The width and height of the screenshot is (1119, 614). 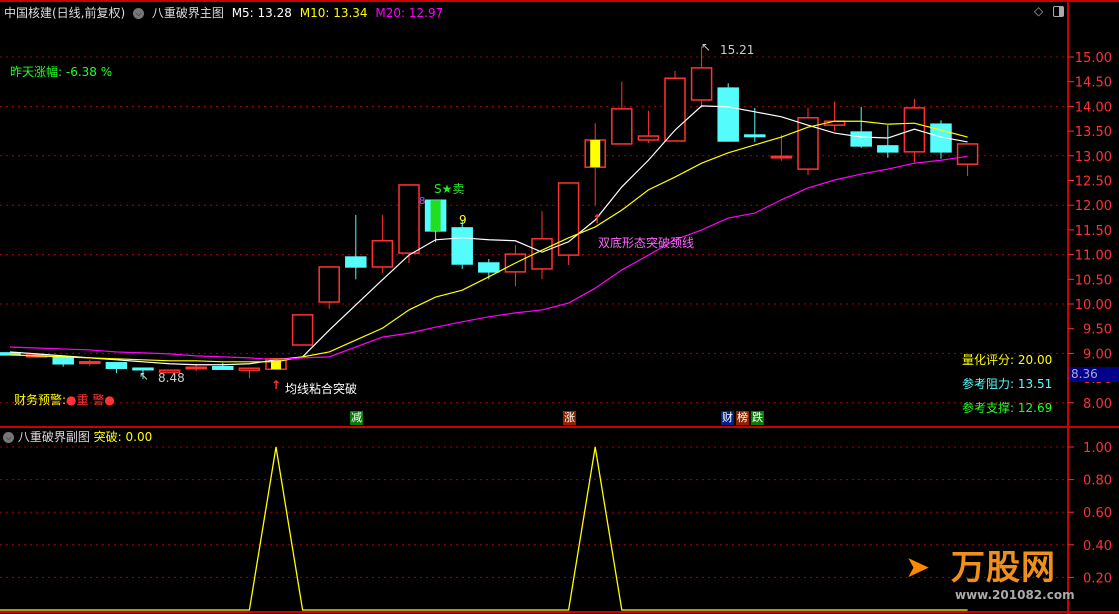 I want to click on price-tick-label: 11.00, so click(x=1093, y=256).